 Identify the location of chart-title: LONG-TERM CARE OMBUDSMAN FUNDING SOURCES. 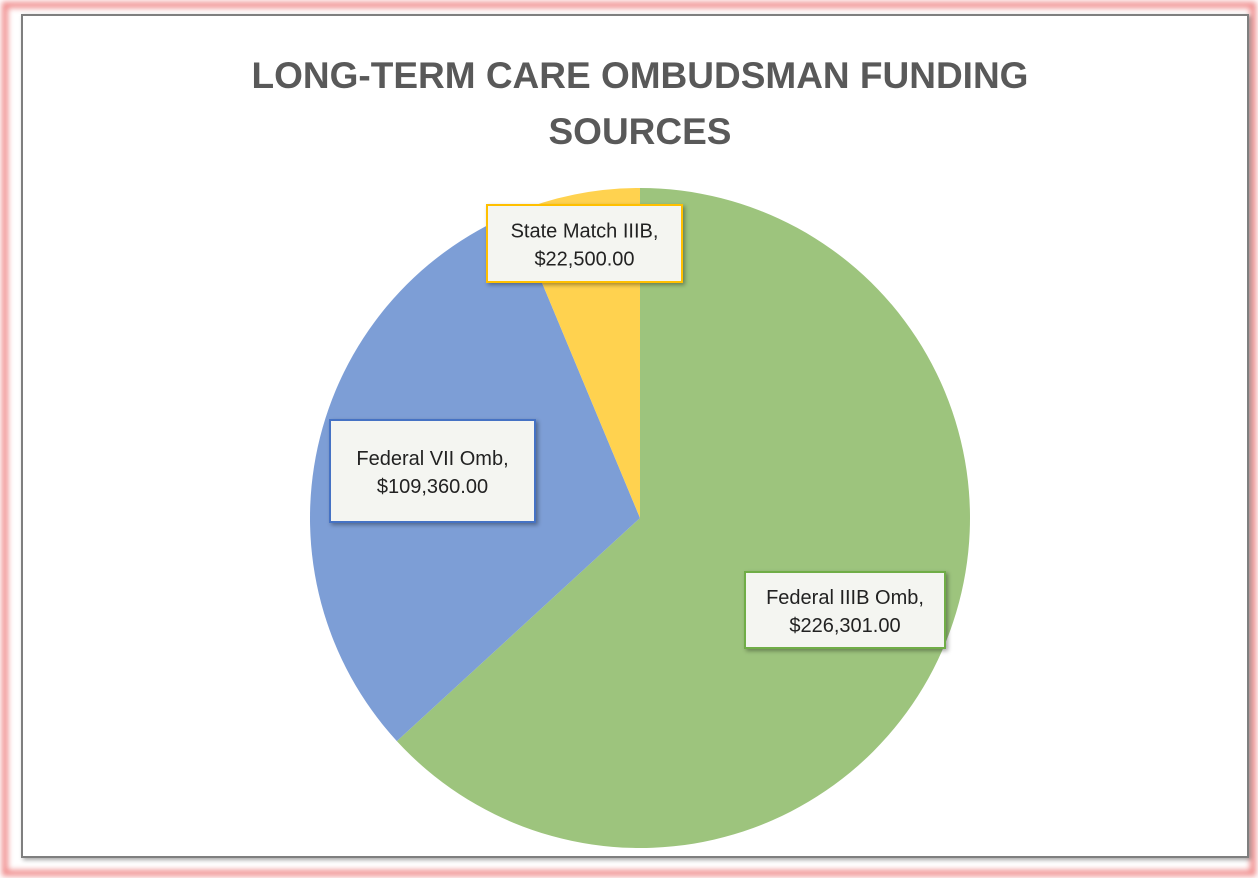
(640, 103).